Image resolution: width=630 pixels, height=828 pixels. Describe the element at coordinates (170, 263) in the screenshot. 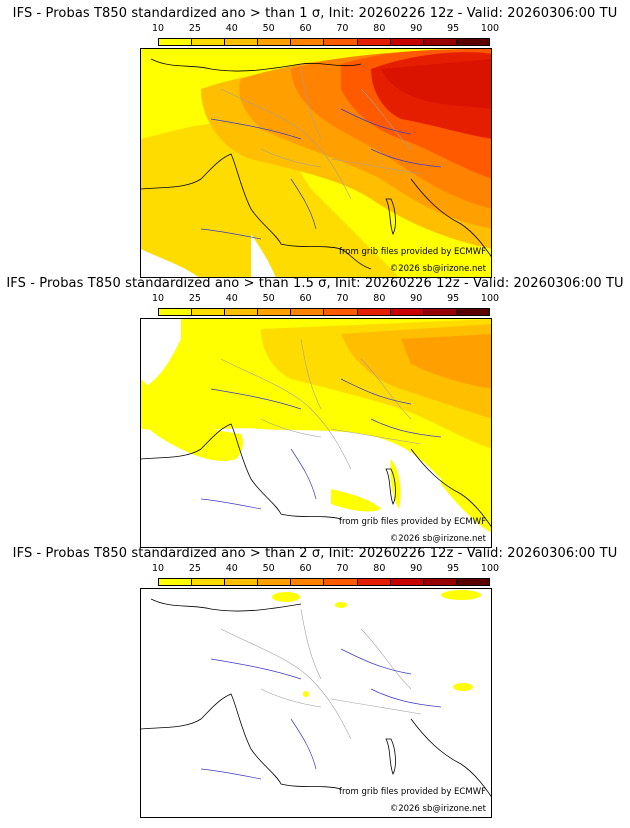

I see `sea-atlantic` at that location.